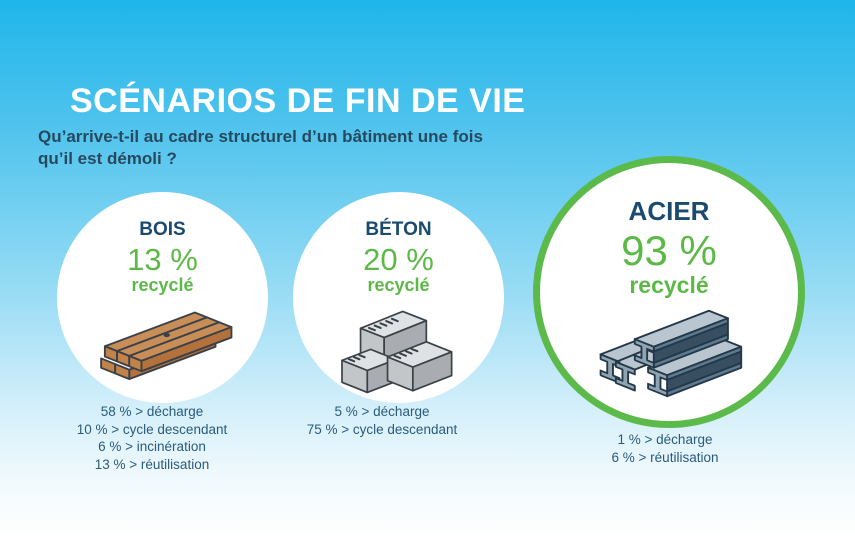 This screenshot has height=537, width=855. I want to click on breakdown-list-beton: 5 % > décharge 75 % > cycle descendant, so click(382, 420).